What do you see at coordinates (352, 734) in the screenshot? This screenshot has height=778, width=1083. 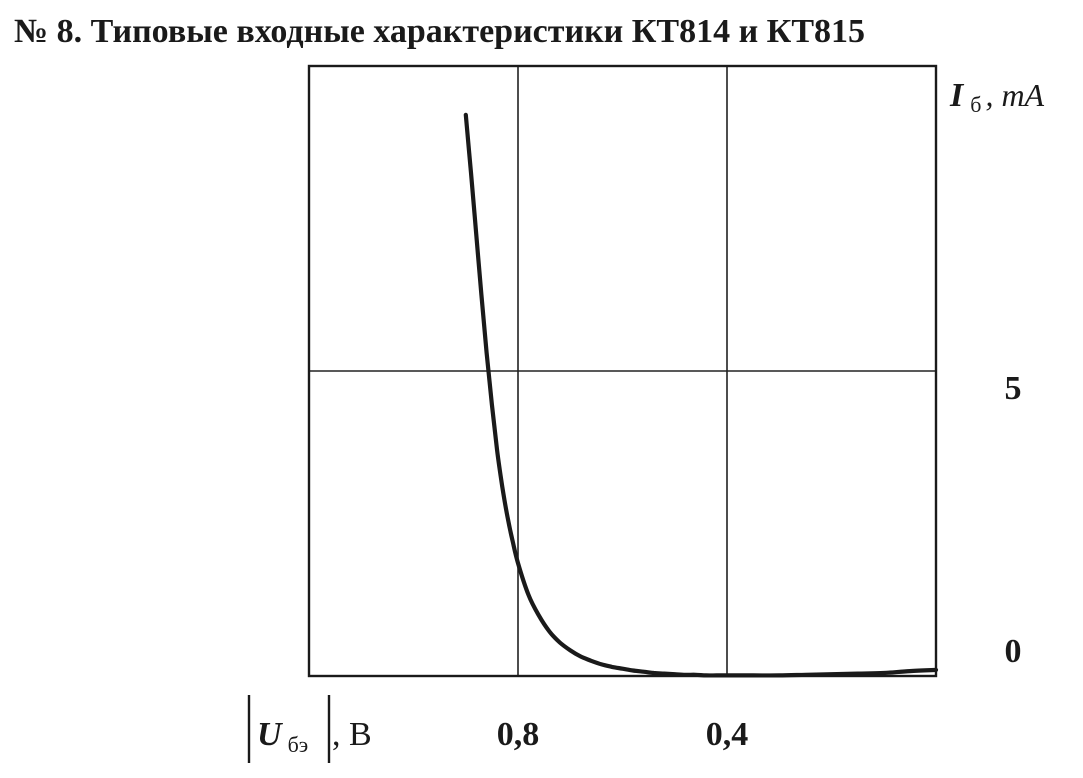 I see `x-axis-unit: , В` at bounding box center [352, 734].